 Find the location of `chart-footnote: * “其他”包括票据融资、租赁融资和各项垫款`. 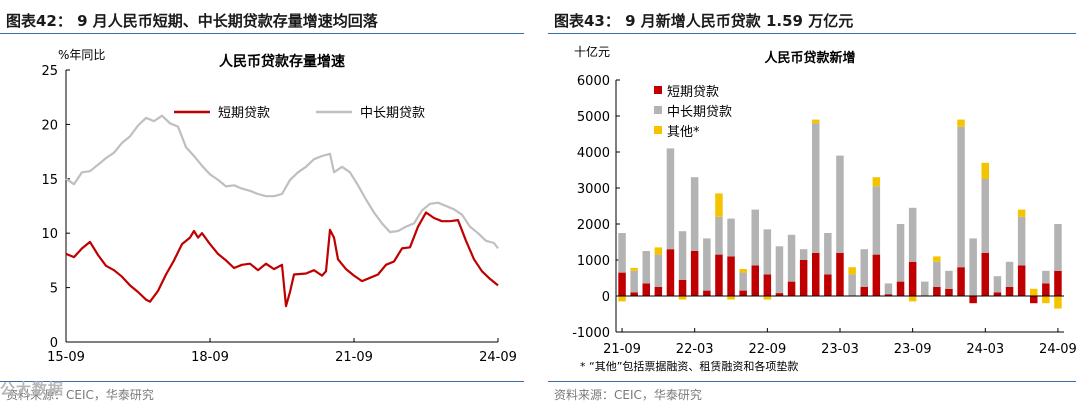

chart-footnote: * “其他”包括票据融资、租赁融资和各项垫款 is located at coordinates (689, 366).